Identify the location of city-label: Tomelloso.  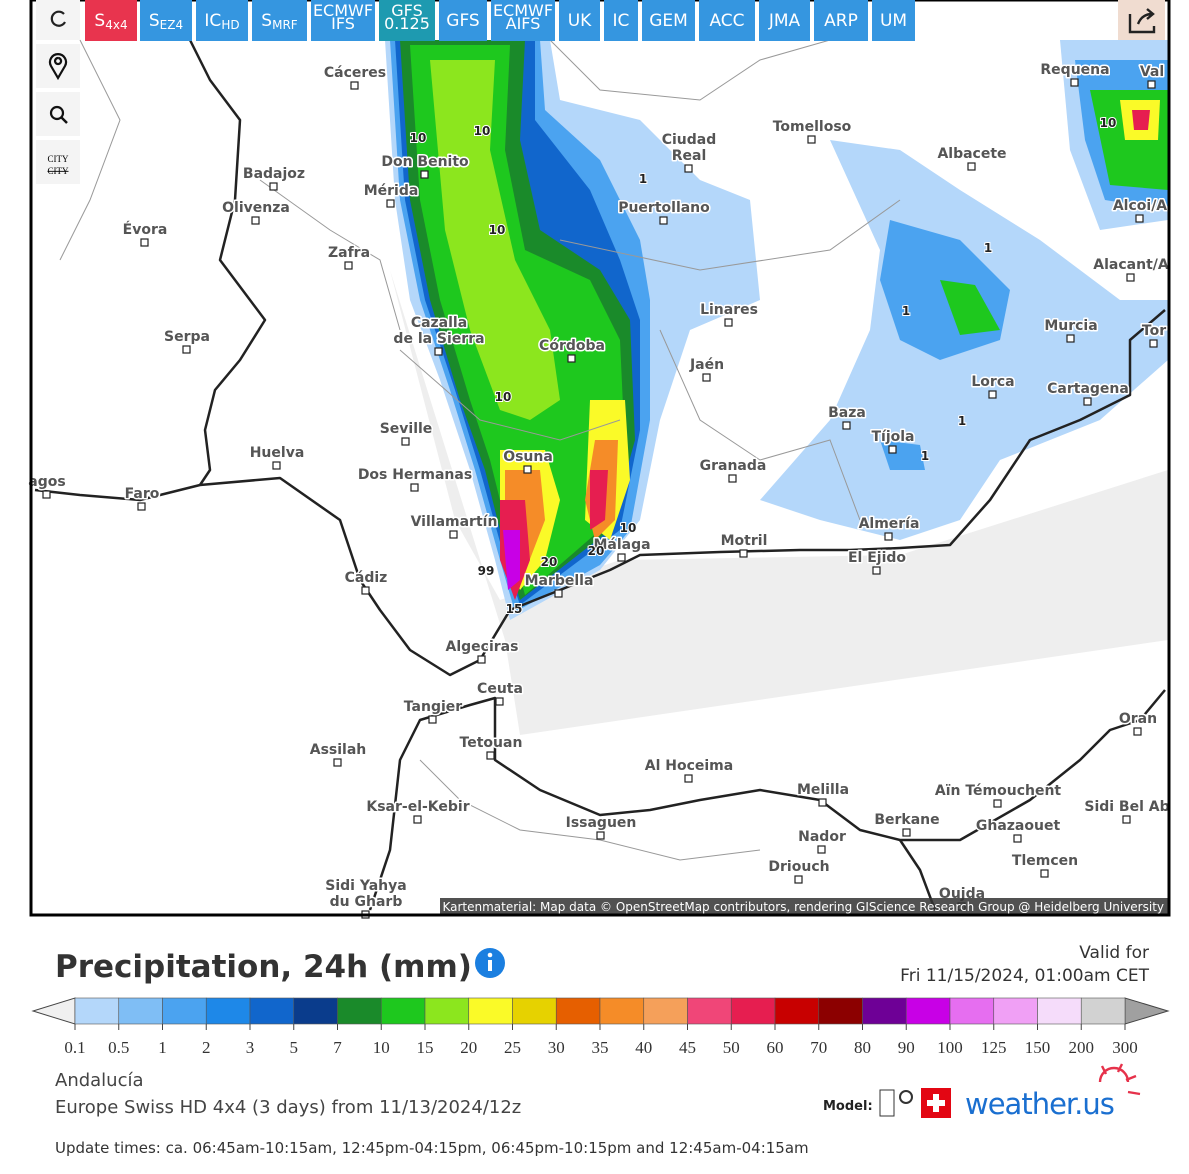
(812, 127).